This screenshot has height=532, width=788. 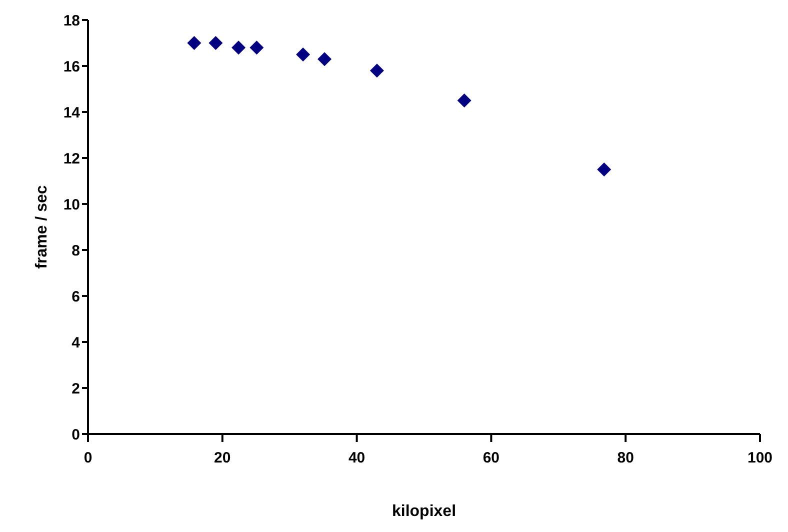 What do you see at coordinates (71, 67) in the screenshot?
I see `y-tick-label: 16` at bounding box center [71, 67].